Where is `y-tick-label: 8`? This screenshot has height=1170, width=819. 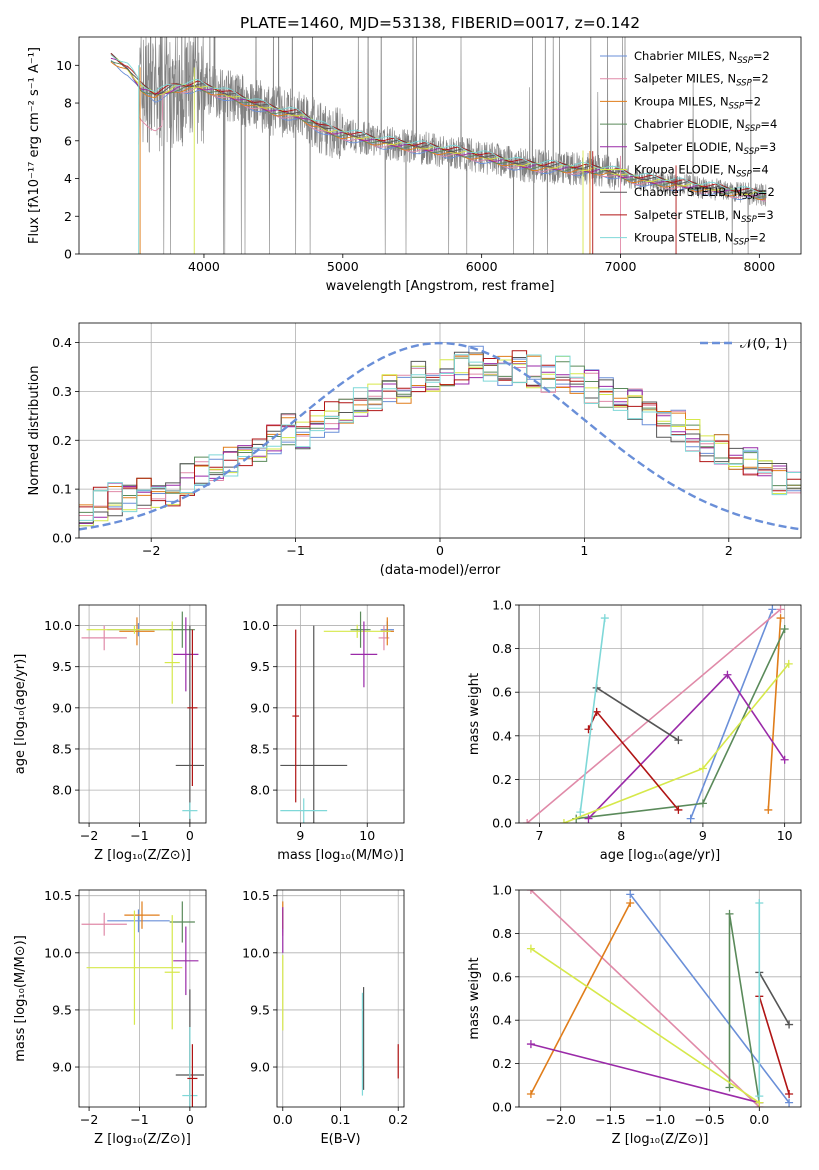 y-tick-label: 8 is located at coordinates (68, 103).